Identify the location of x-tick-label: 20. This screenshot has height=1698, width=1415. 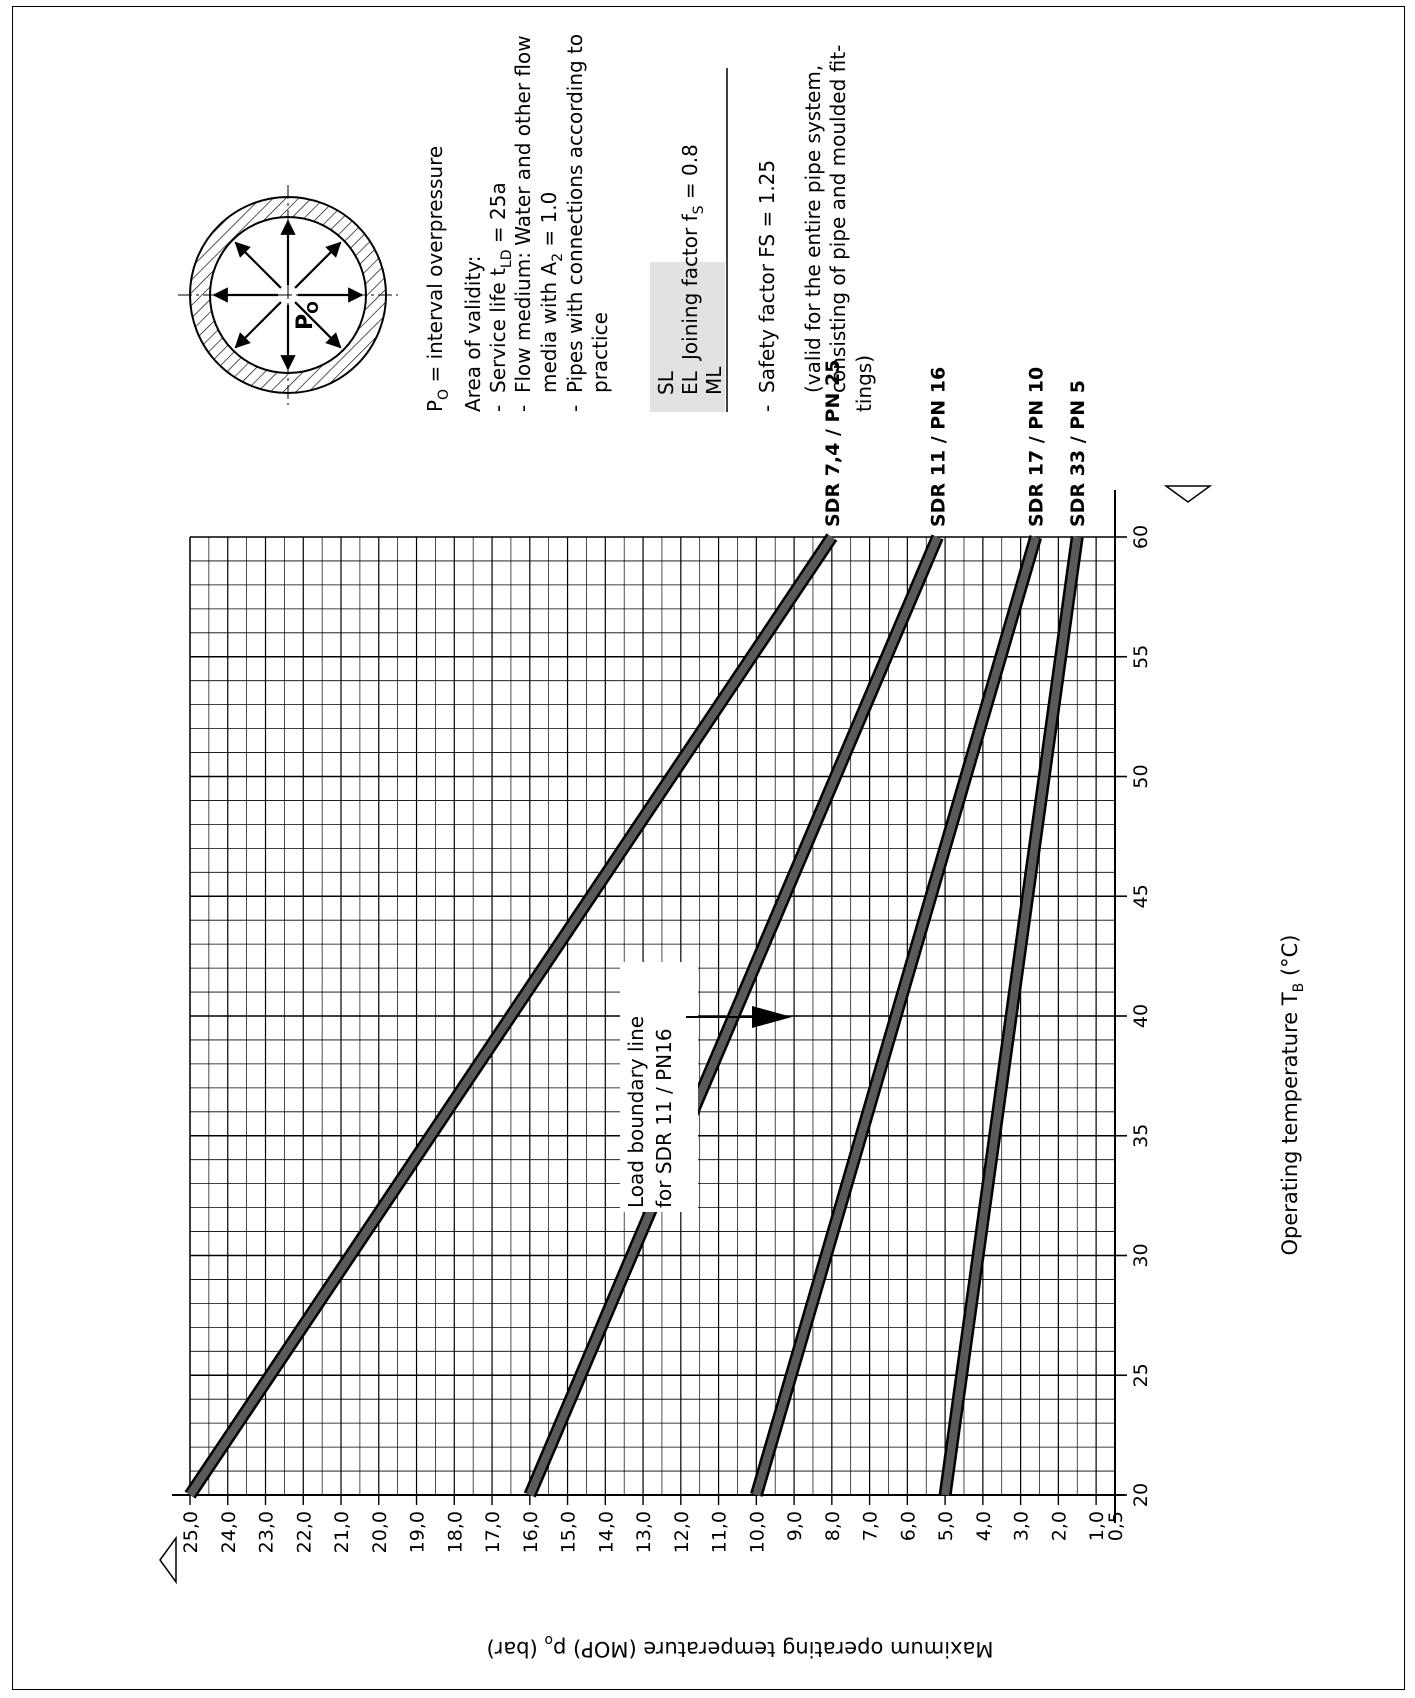
(1141, 1495).